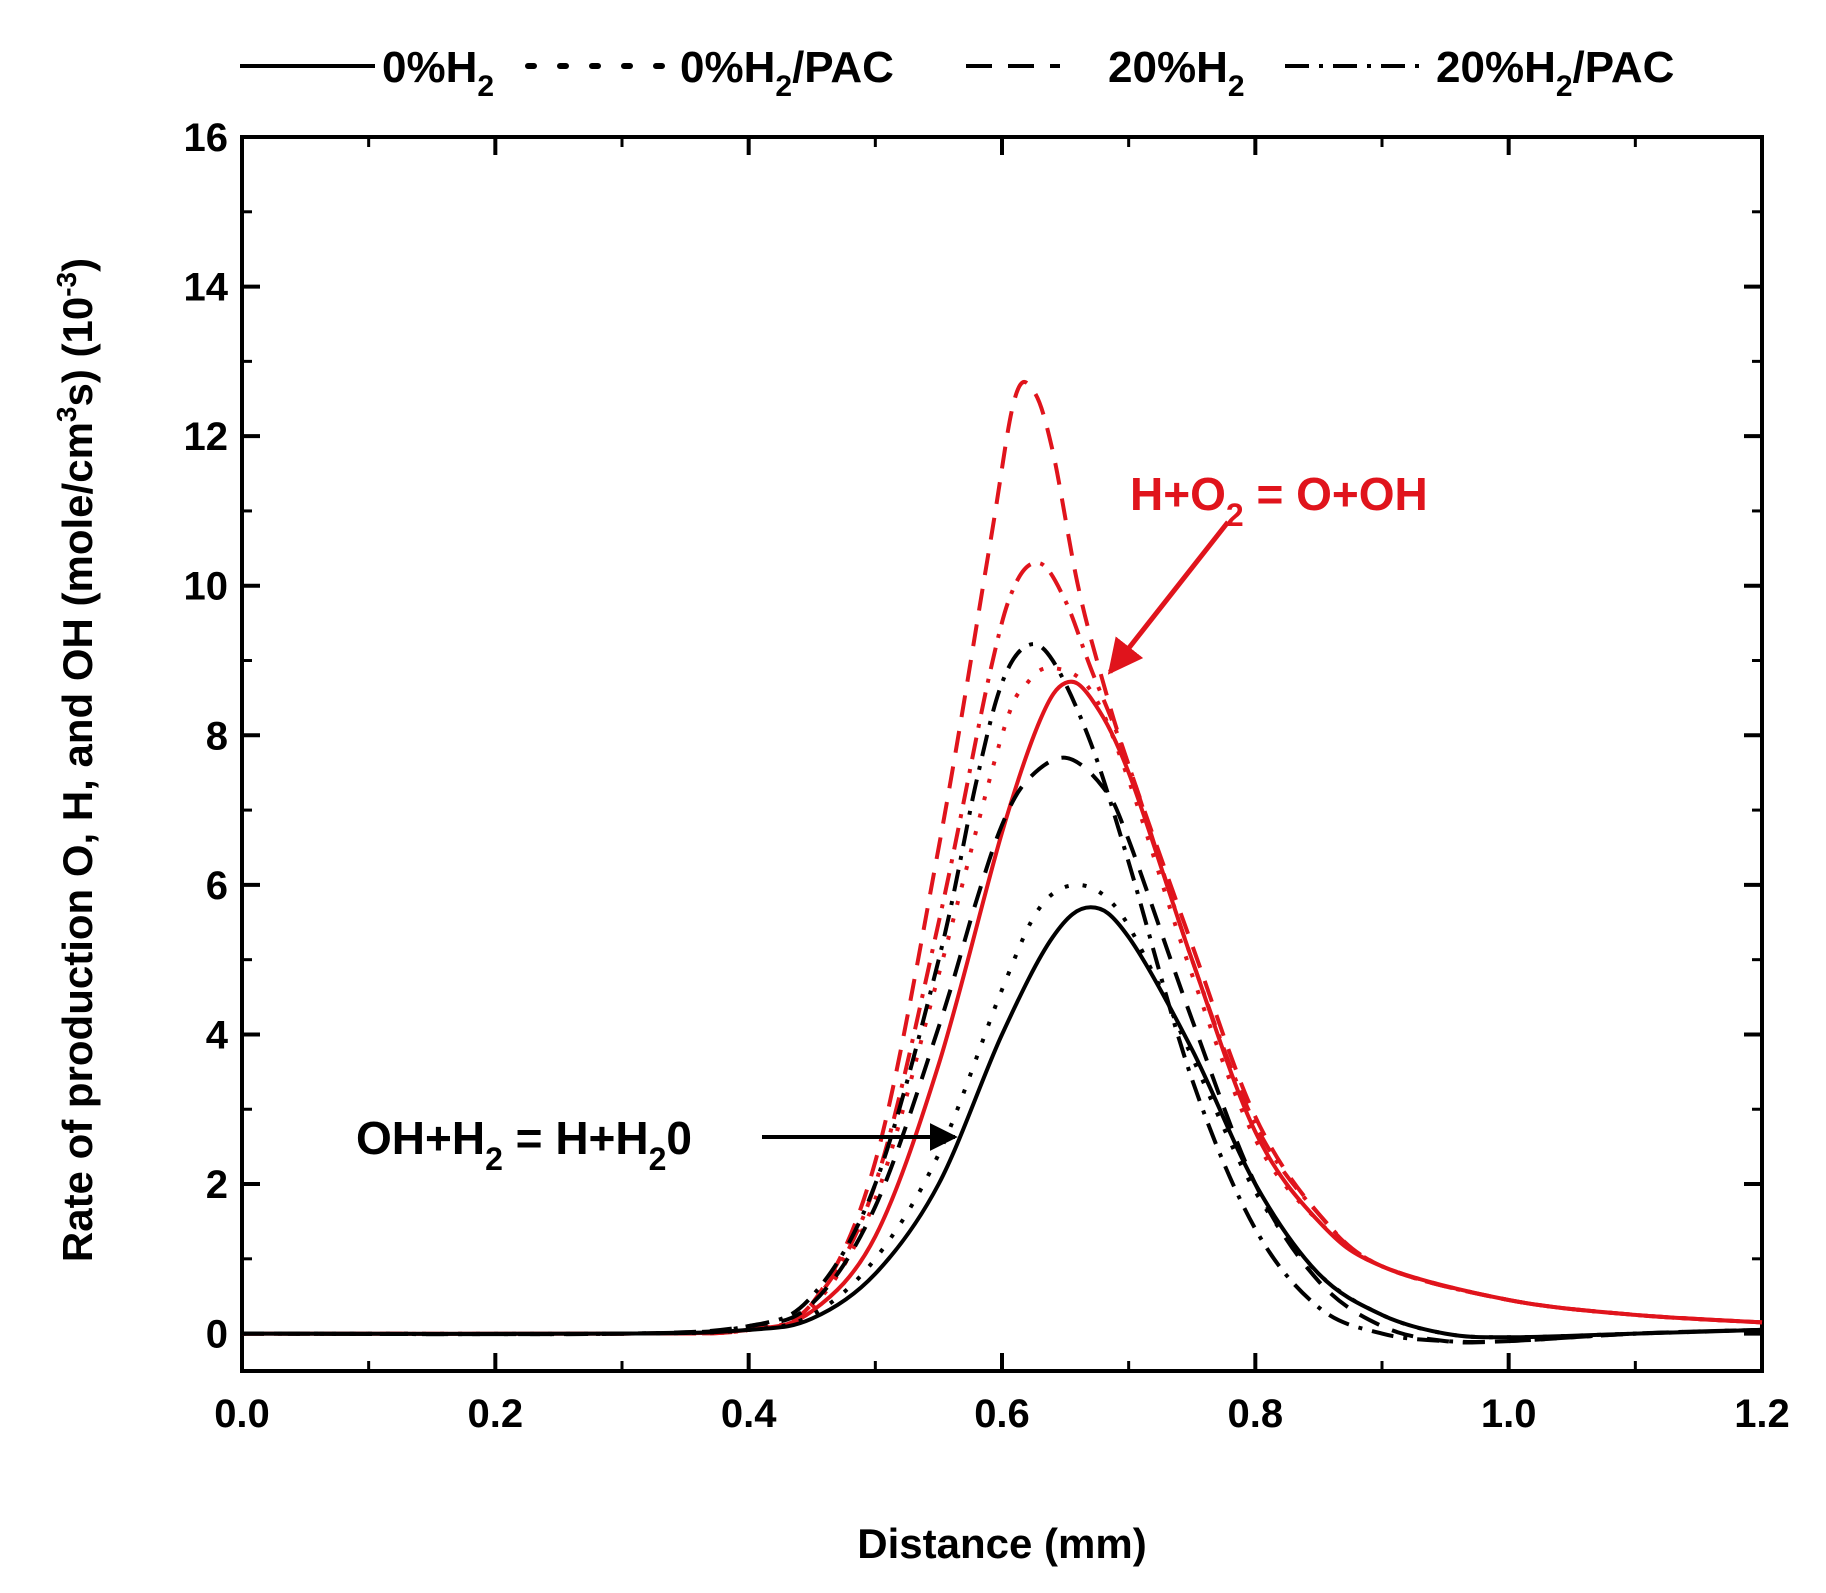 This screenshot has height=1593, width=1826. What do you see at coordinates (1279, 500) in the screenshot?
I see `annotation-h-o2-label: H+O2 = O+OH` at bounding box center [1279, 500].